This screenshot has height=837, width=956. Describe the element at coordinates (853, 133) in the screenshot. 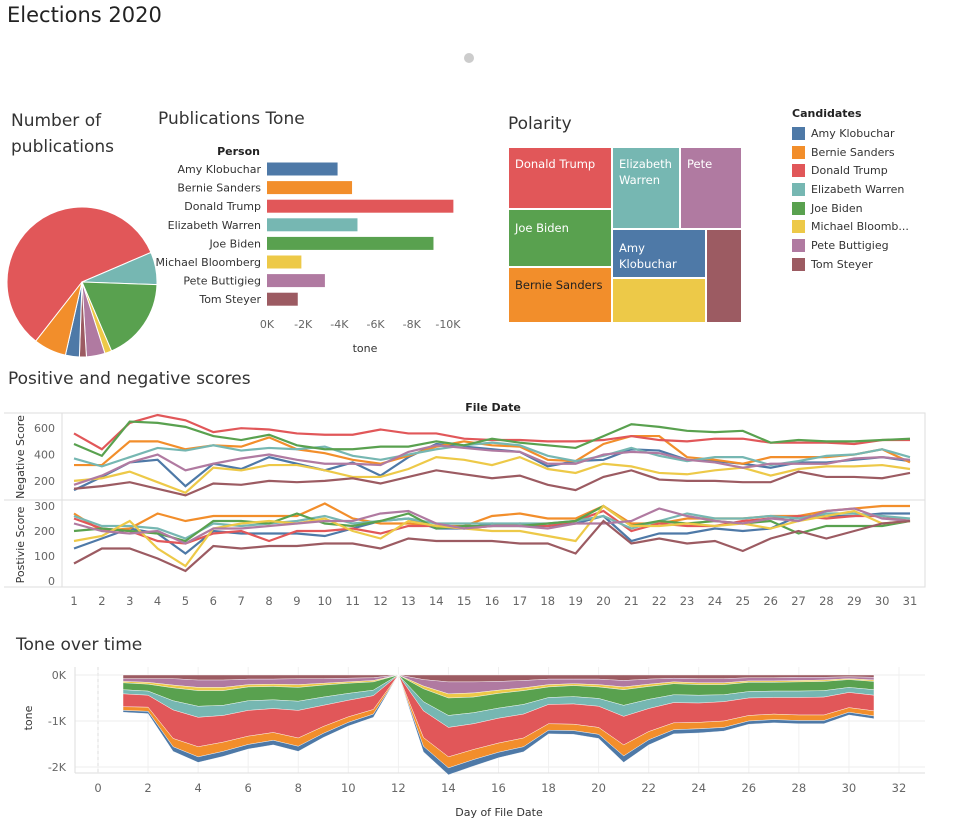

I see `legend-label: Amy Klobuchar` at that location.